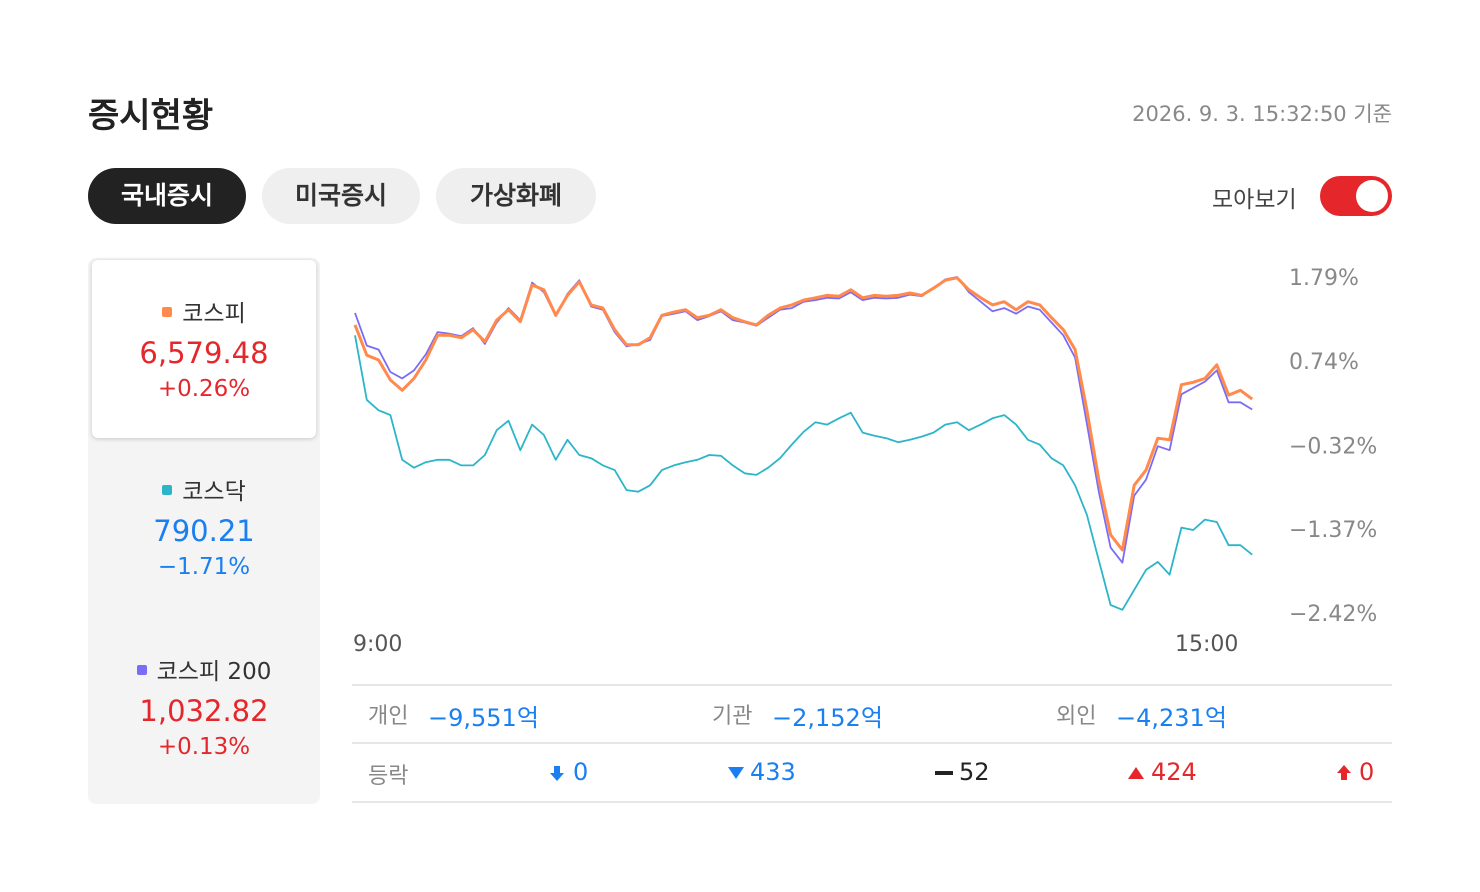 This screenshot has width=1480, height=892. I want to click on y-tick-label: −0.32%, so click(1333, 446).